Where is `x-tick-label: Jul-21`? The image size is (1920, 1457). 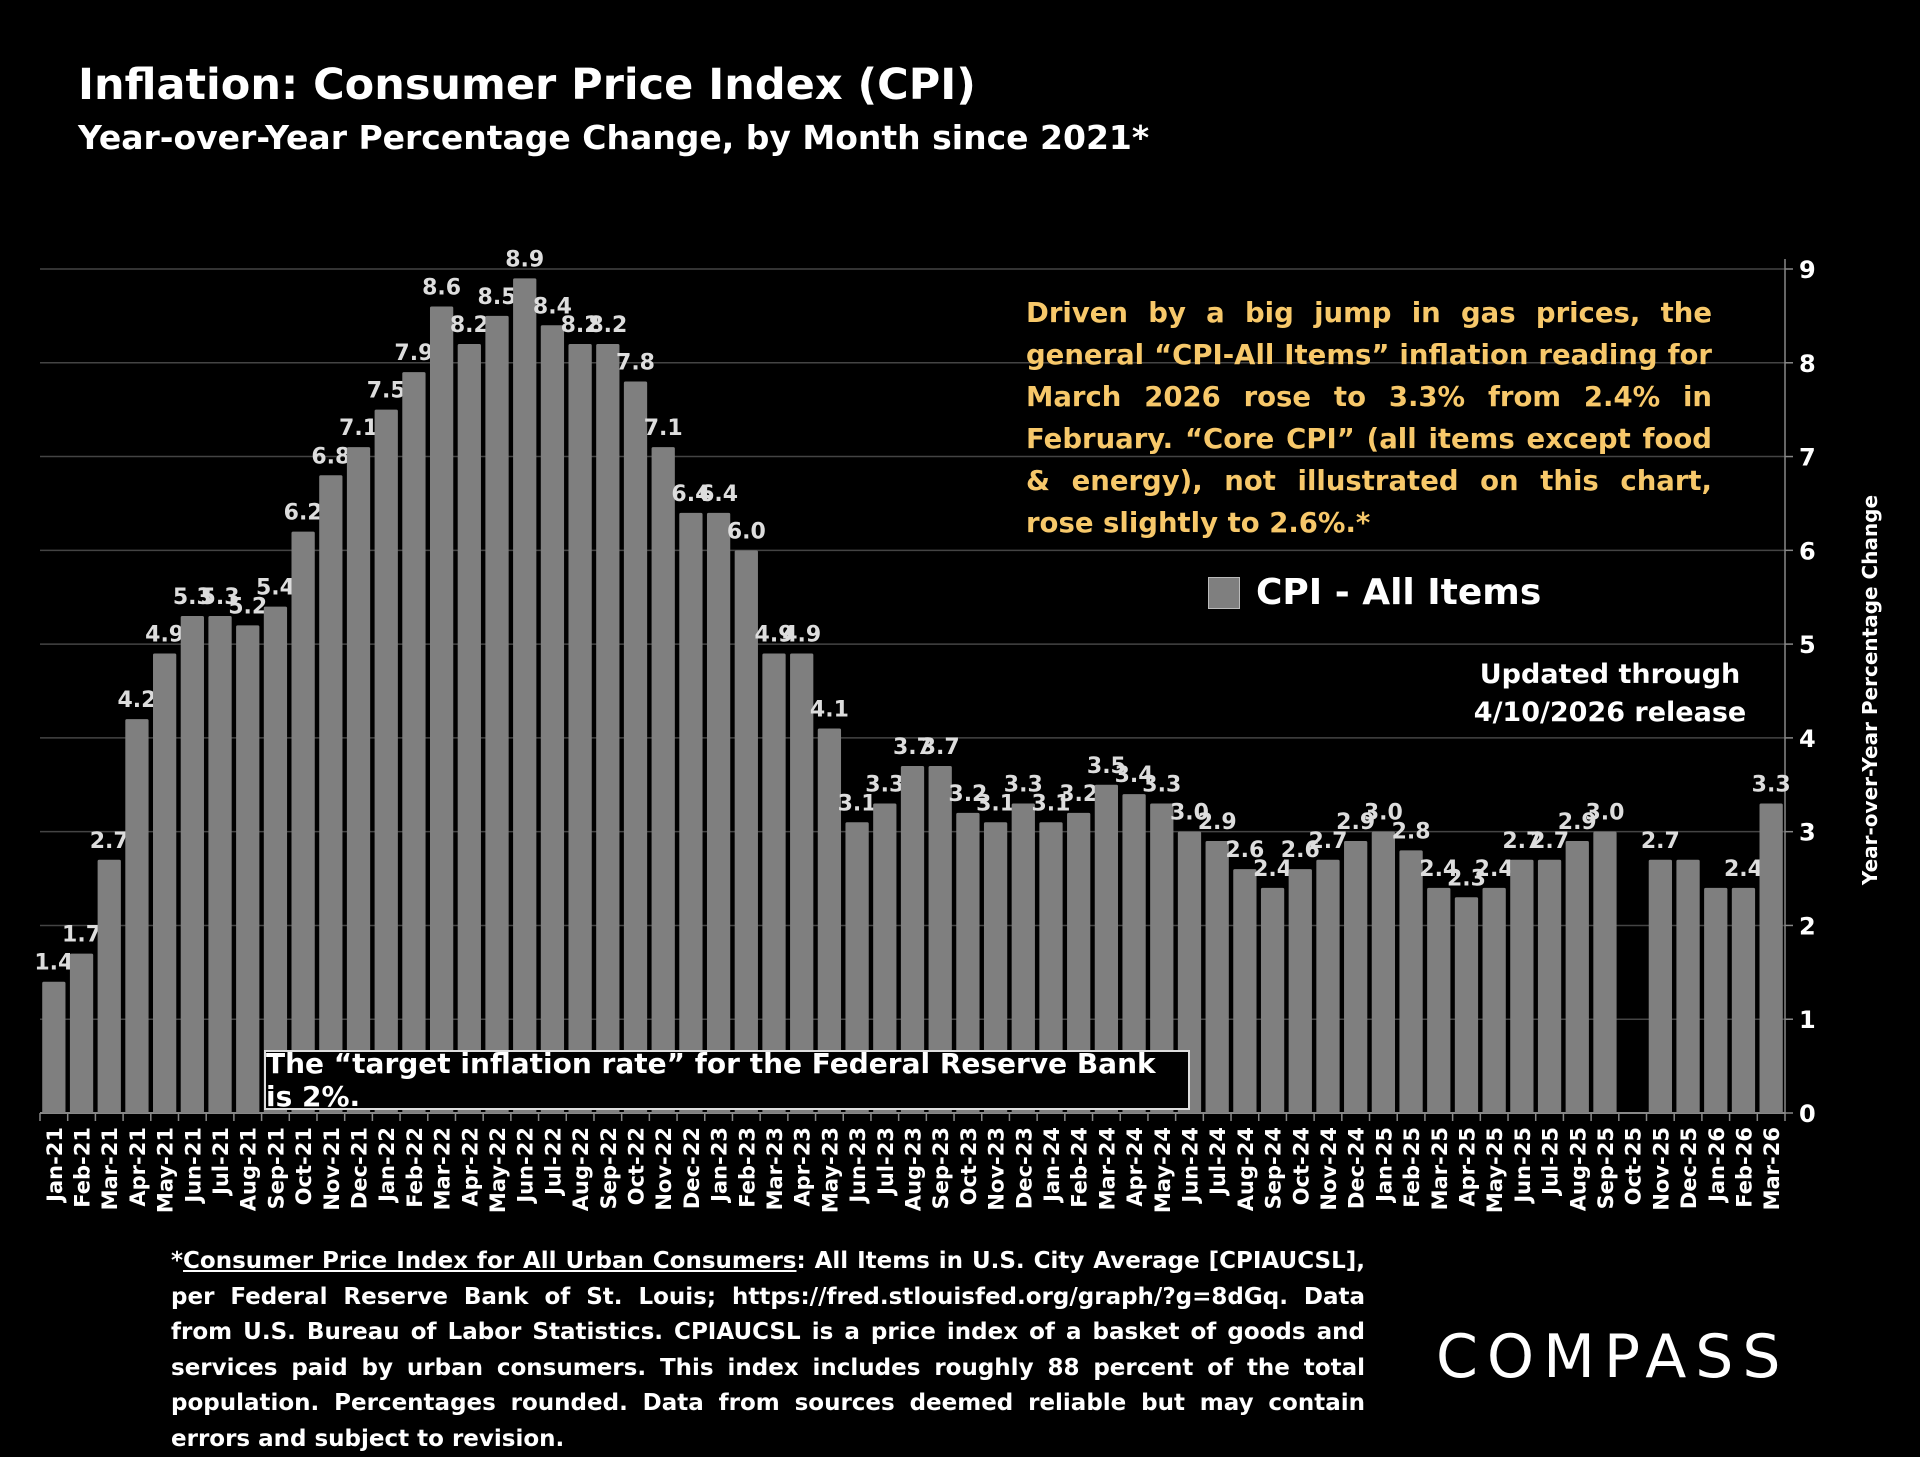
x-tick-label: Jul-21 is located at coordinates (221, 1162).